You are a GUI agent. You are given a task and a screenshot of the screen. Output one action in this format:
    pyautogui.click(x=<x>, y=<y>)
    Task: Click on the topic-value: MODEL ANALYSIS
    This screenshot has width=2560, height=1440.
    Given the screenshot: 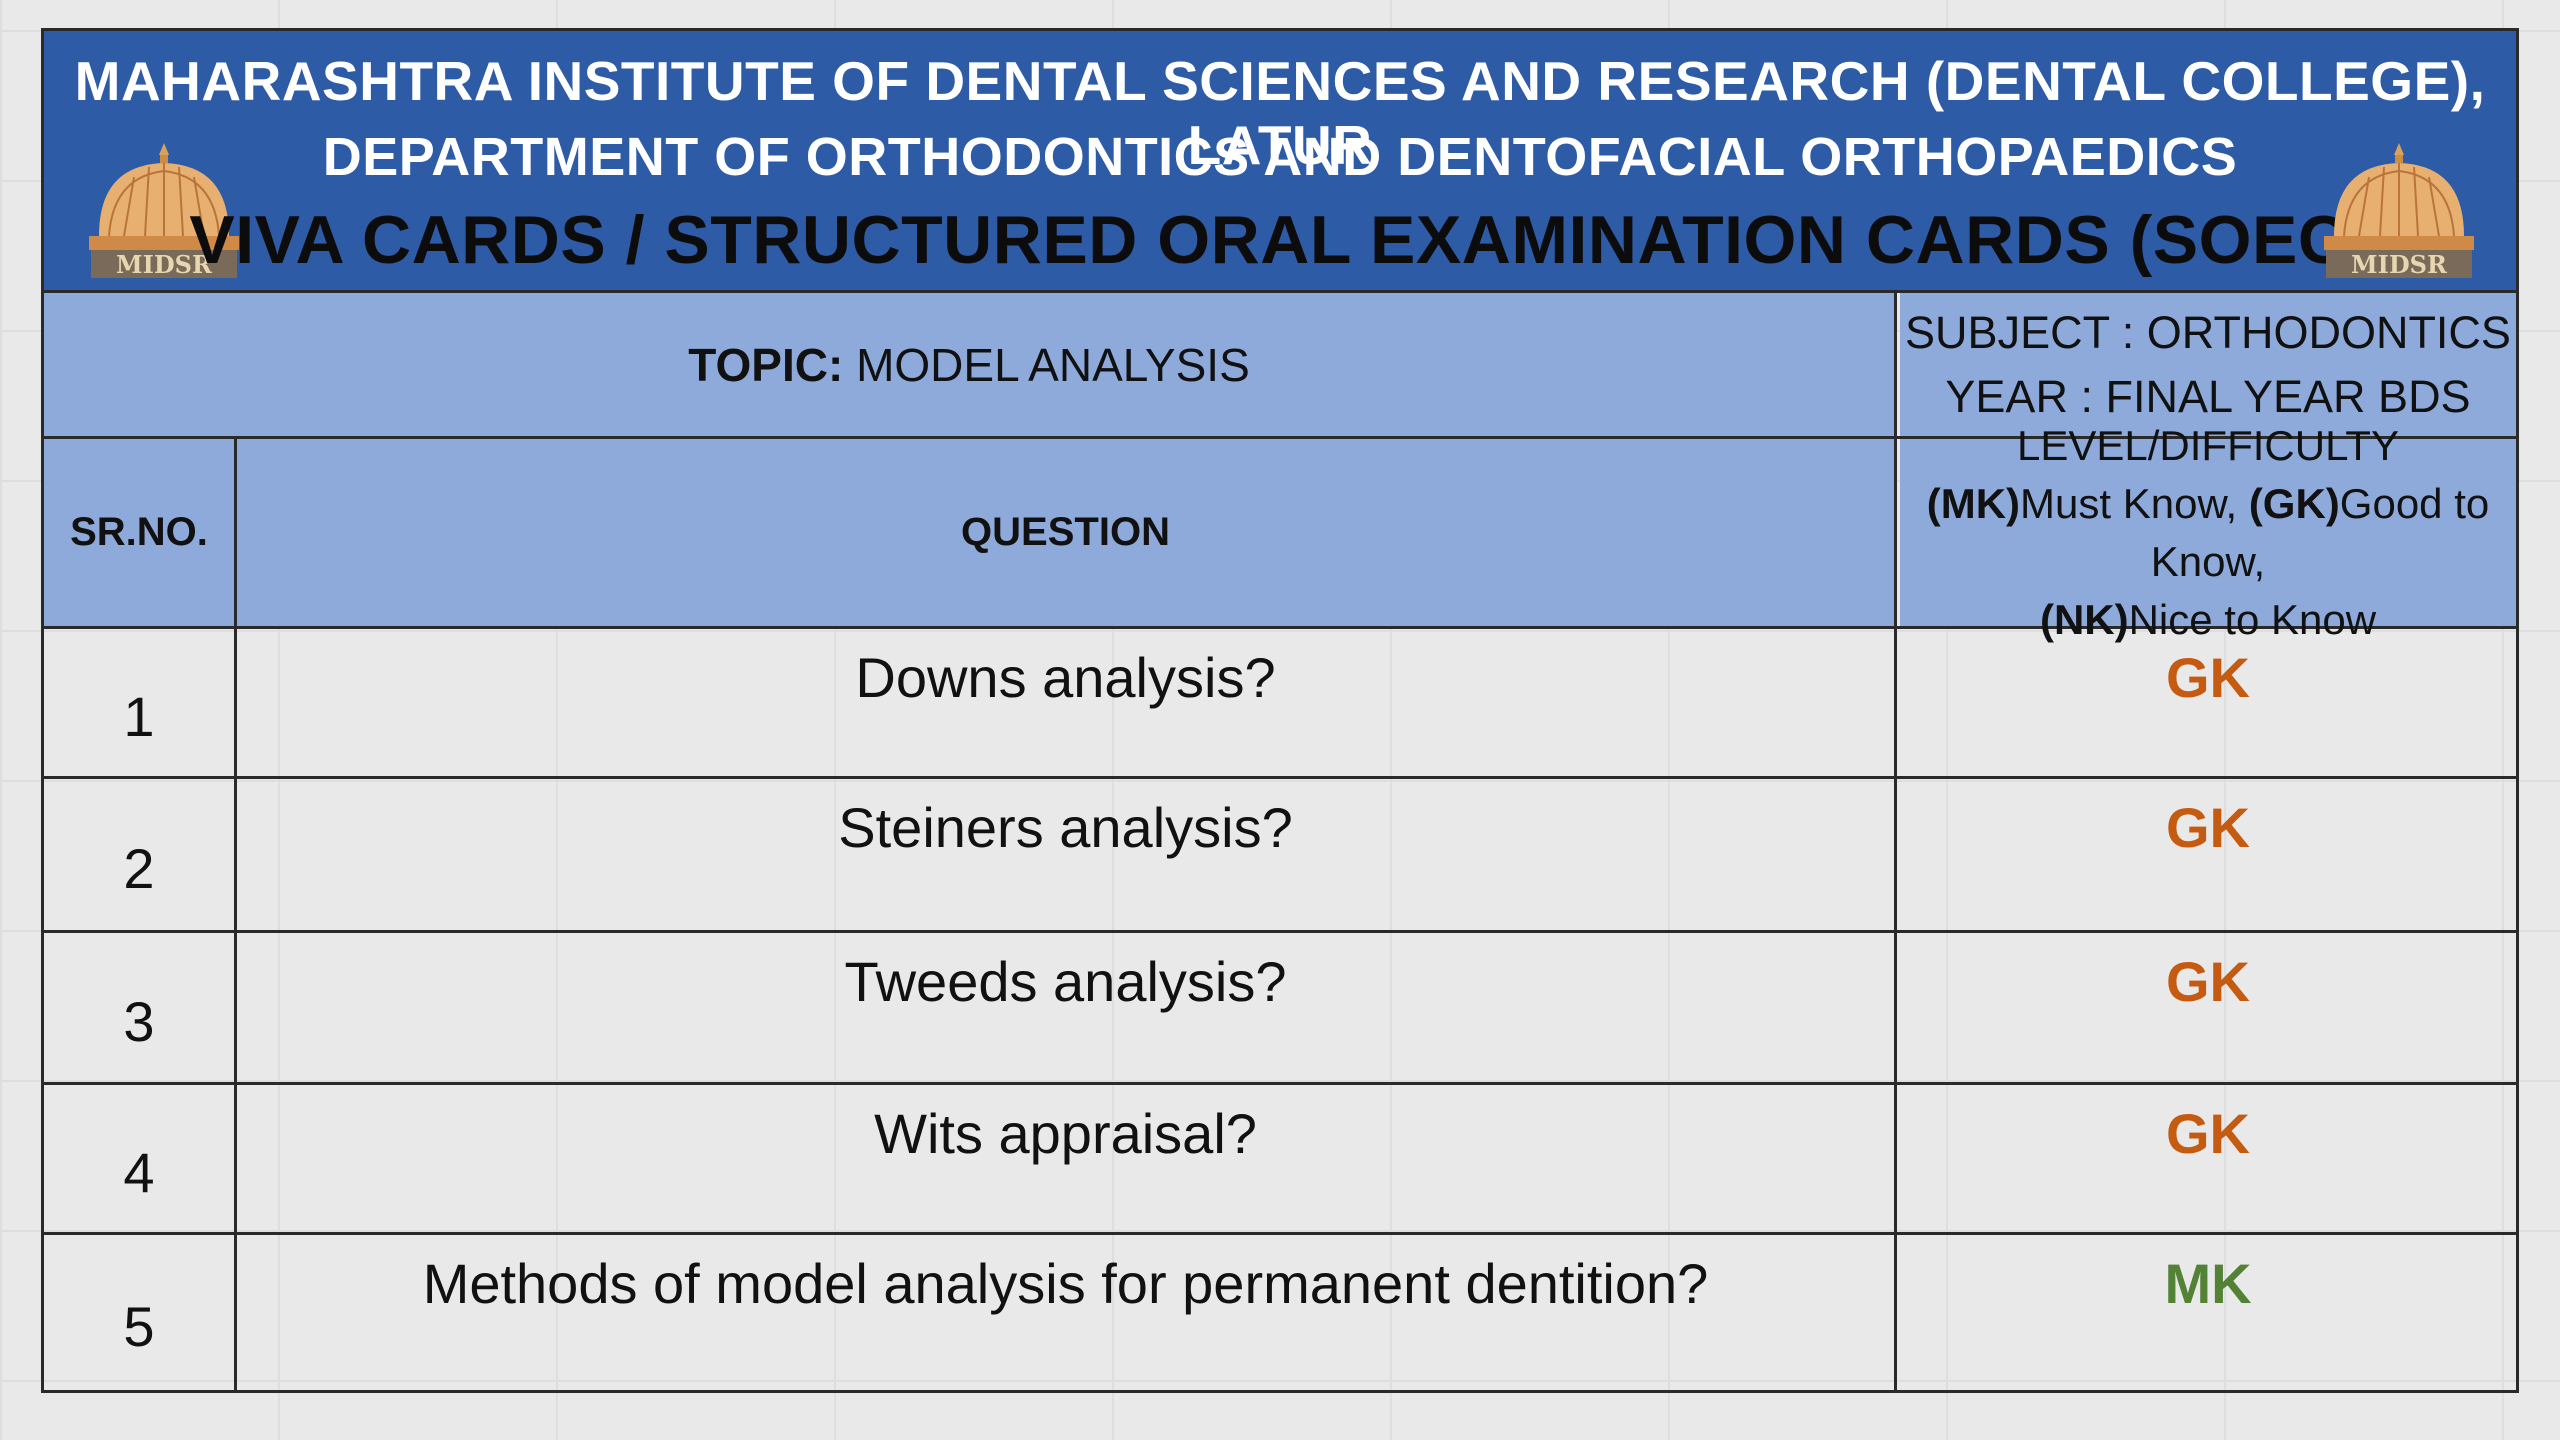 What is the action you would take?
    pyautogui.click(x=1053, y=364)
    